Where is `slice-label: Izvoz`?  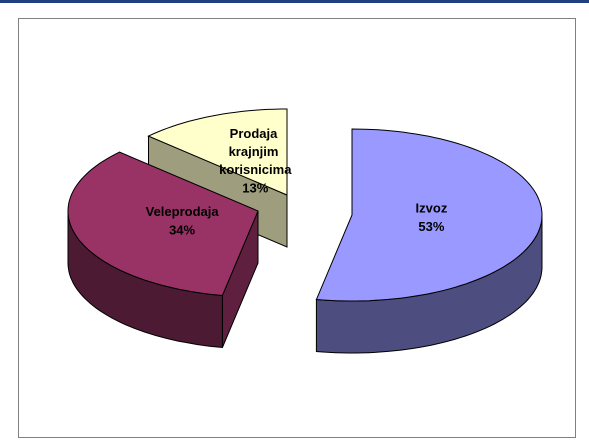 slice-label: Izvoz is located at coordinates (432, 208).